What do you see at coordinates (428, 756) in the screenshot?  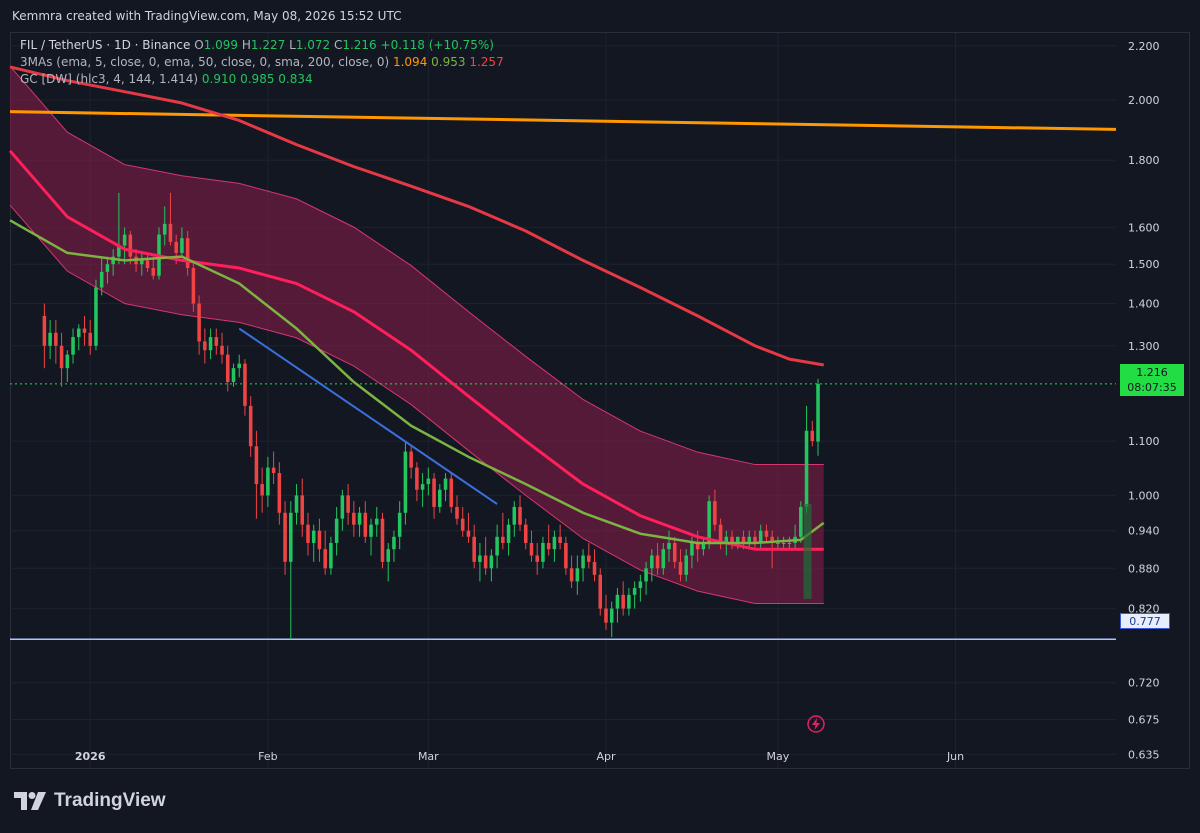 I see `x-tick-label: Mar` at bounding box center [428, 756].